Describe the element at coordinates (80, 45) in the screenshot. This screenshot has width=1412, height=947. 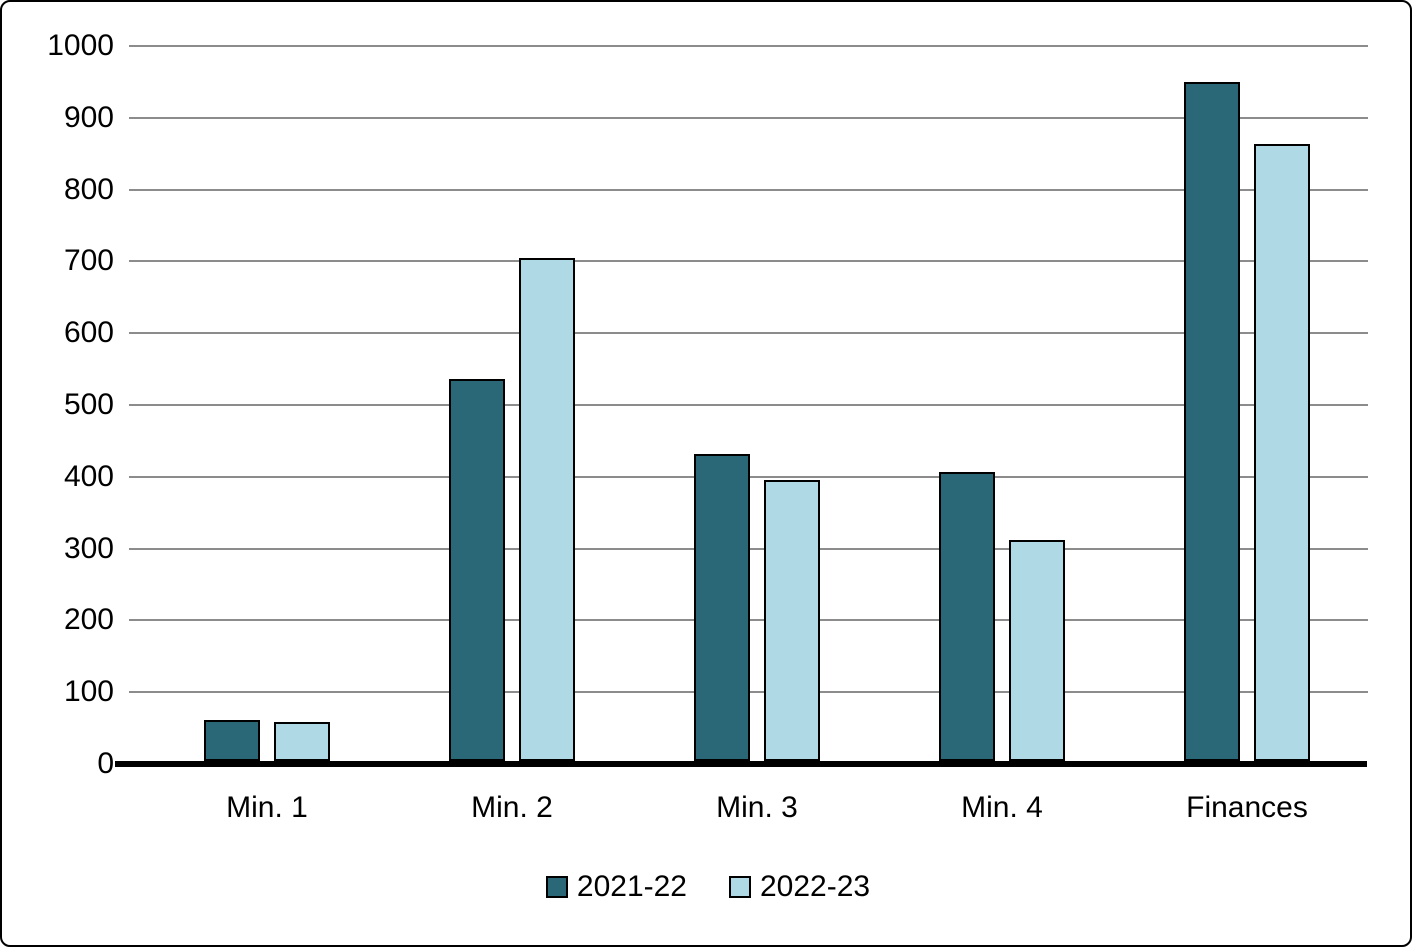
I see `y-axis-tick-label: 1000` at that location.